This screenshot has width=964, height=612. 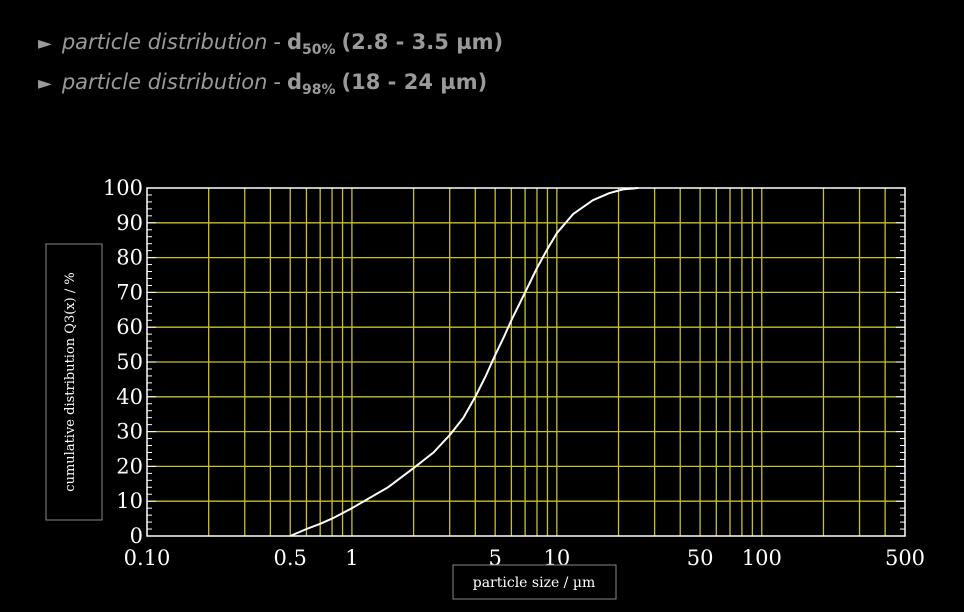 What do you see at coordinates (494, 558) in the screenshot?
I see `x-tick-label: 5` at bounding box center [494, 558].